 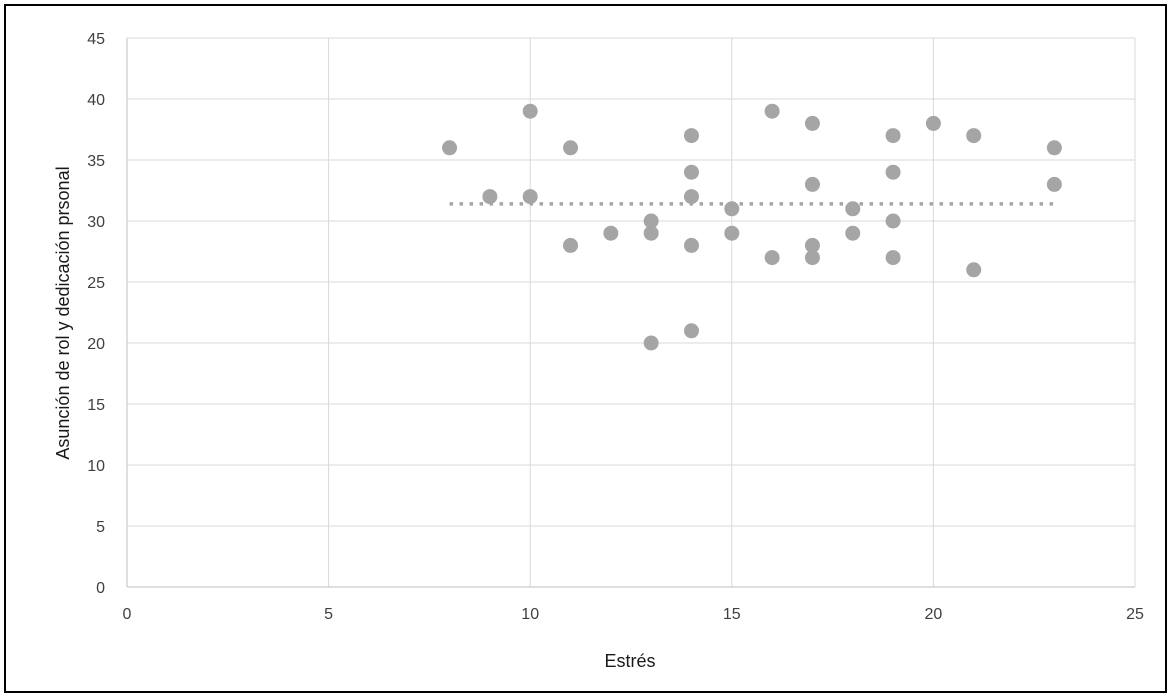 I want to click on y-tick-label: 5, so click(x=100, y=527).